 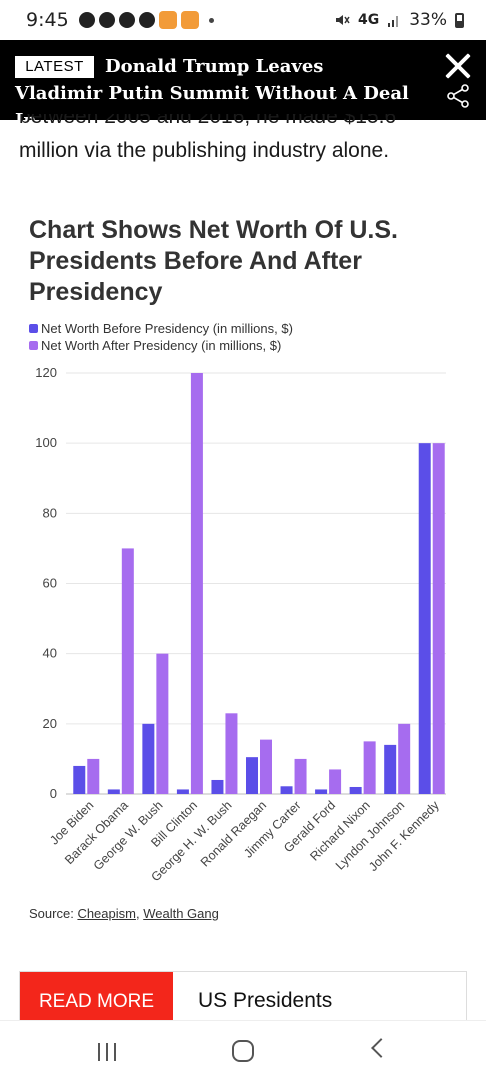 I want to click on mute-icon, so click(x=342, y=20).